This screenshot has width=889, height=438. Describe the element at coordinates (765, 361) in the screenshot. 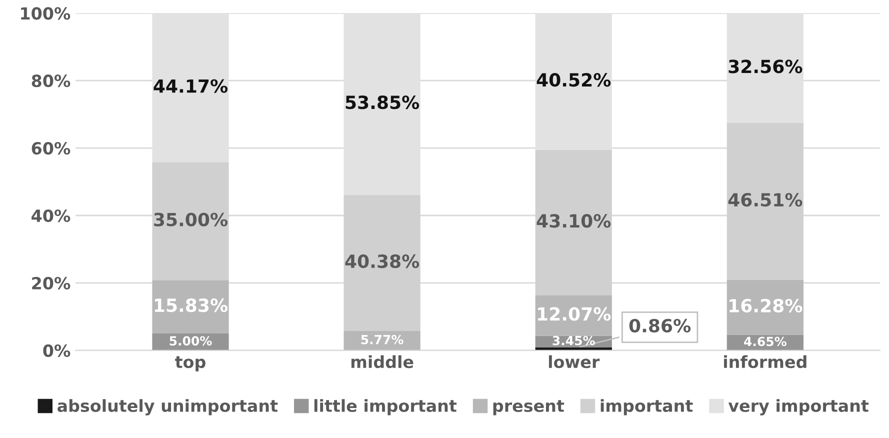

I see `x-tick-label: informed` at that location.